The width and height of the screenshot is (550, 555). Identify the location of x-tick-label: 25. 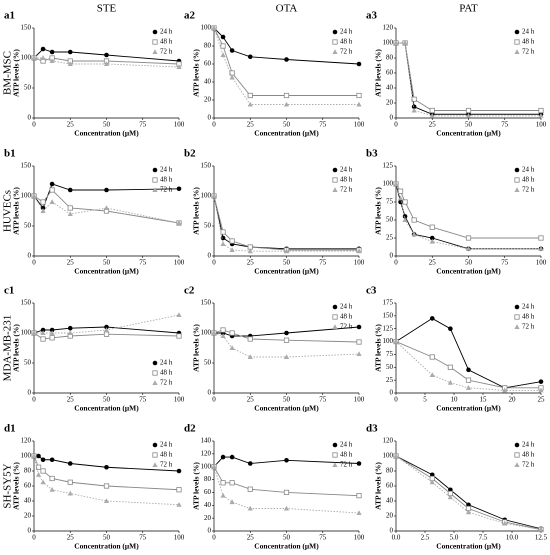
(433, 263).